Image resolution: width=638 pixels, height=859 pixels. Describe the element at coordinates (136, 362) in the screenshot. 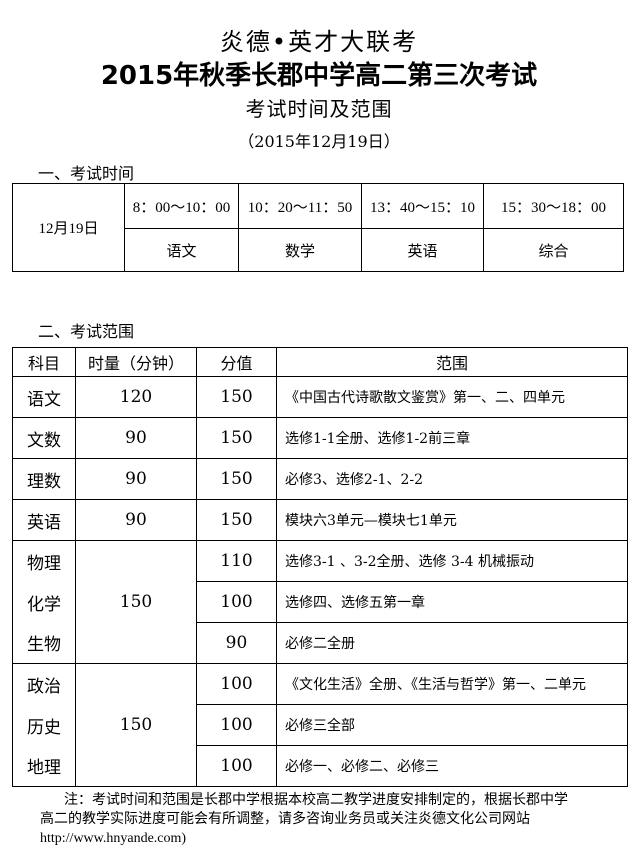

I see `col-header: 时量（分钟）` at that location.